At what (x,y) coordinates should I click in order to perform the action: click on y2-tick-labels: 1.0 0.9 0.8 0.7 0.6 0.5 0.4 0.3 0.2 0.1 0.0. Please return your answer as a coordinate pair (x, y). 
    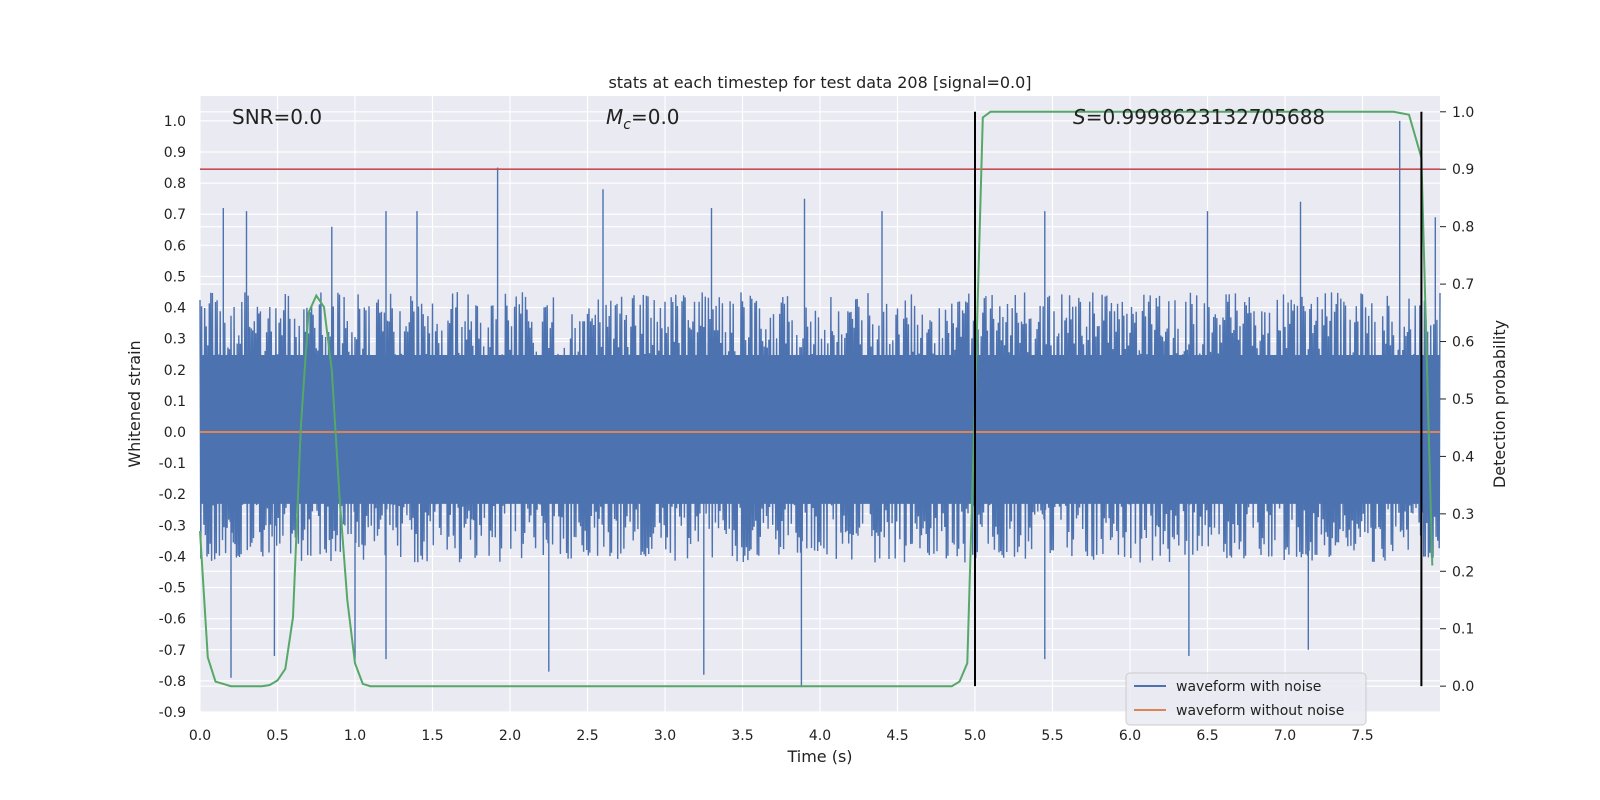
    Looking at the image, I should click on (1457, 400).